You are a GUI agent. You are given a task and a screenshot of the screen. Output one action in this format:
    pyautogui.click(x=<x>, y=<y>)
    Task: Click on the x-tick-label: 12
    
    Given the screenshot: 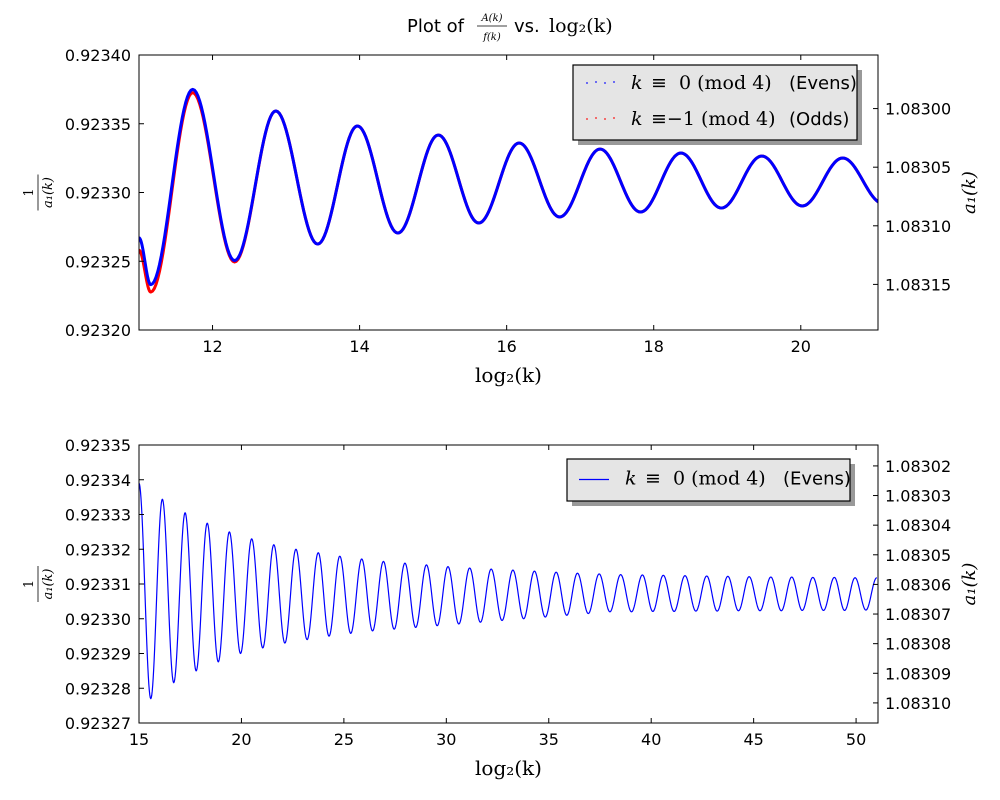 What is the action you would take?
    pyautogui.click(x=212, y=346)
    